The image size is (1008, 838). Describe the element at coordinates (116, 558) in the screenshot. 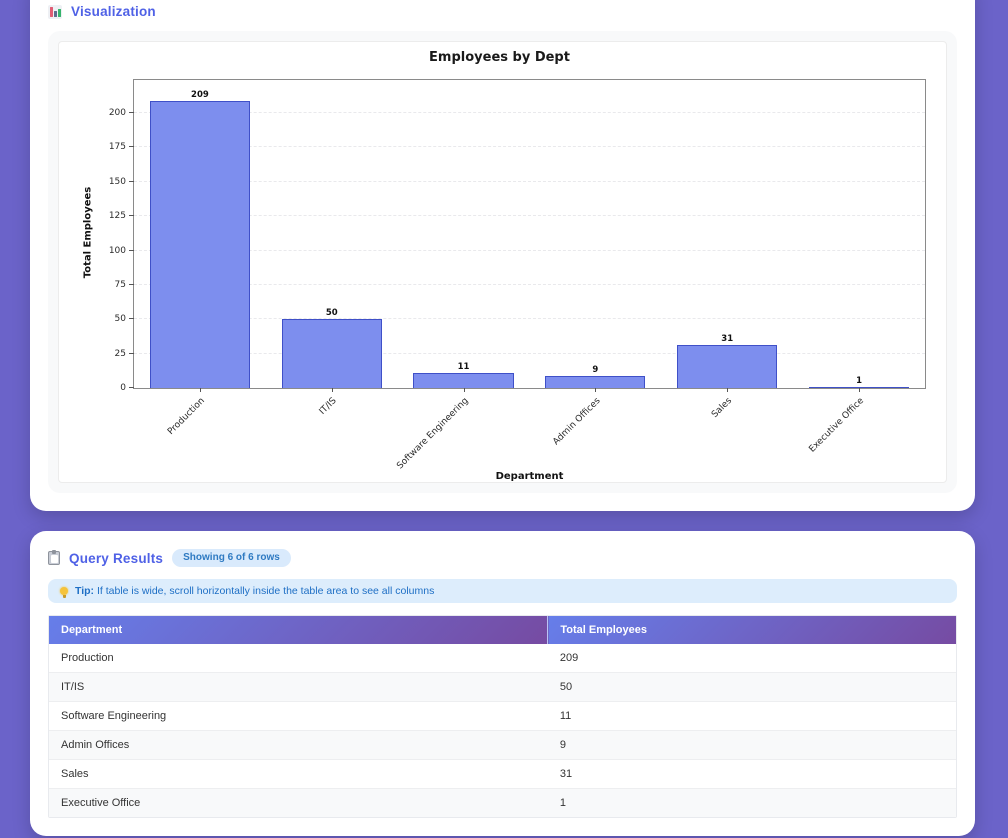

I see `query-results-title: Query Results` at that location.